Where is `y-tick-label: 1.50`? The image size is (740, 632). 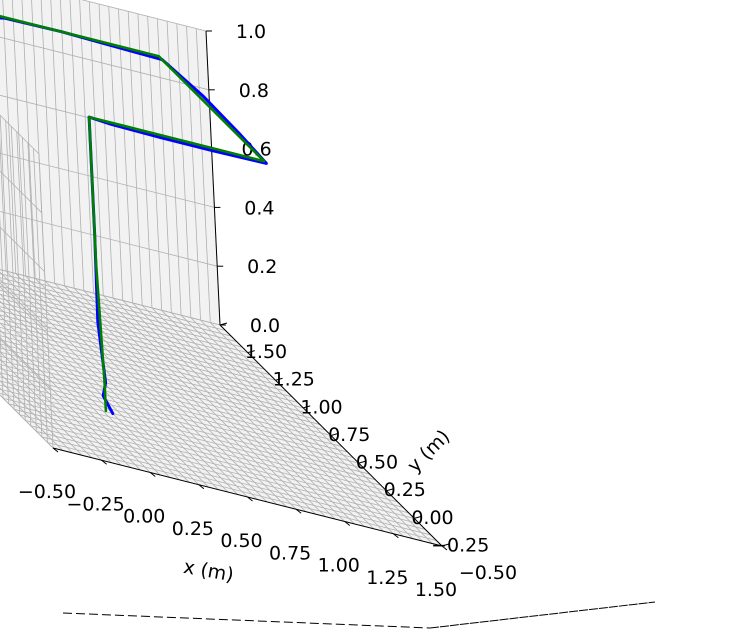 y-tick-label: 1.50 is located at coordinates (266, 352).